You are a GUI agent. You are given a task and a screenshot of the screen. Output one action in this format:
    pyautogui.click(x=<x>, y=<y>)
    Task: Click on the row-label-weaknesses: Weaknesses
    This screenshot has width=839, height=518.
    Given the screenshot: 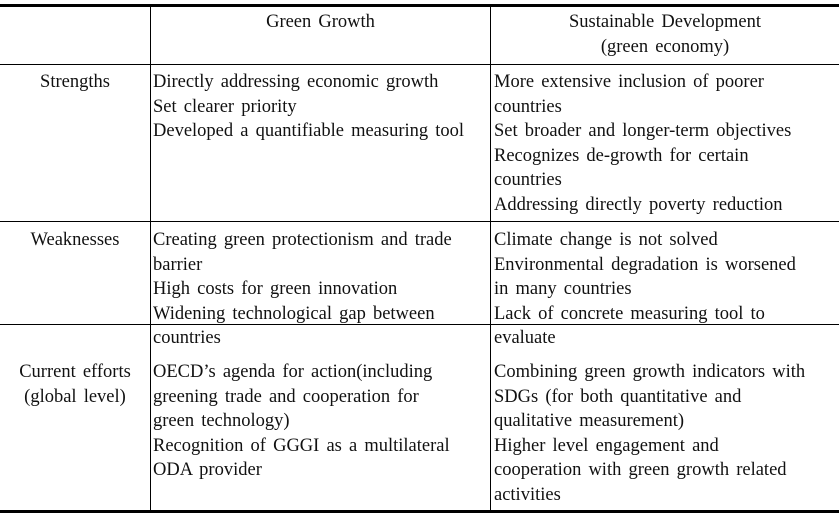 What is the action you would take?
    pyautogui.click(x=75, y=240)
    